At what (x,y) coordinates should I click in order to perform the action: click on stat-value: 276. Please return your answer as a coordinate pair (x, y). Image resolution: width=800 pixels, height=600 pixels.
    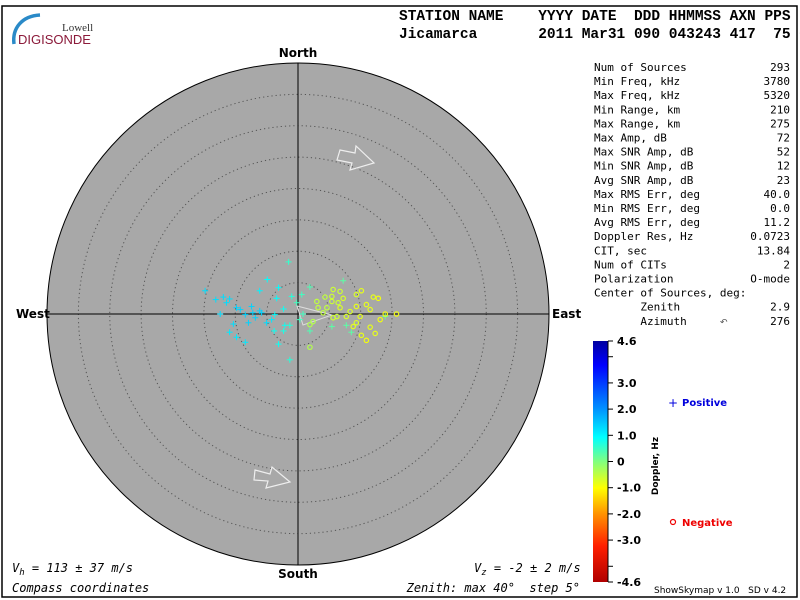
    Looking at the image, I should click on (780, 321).